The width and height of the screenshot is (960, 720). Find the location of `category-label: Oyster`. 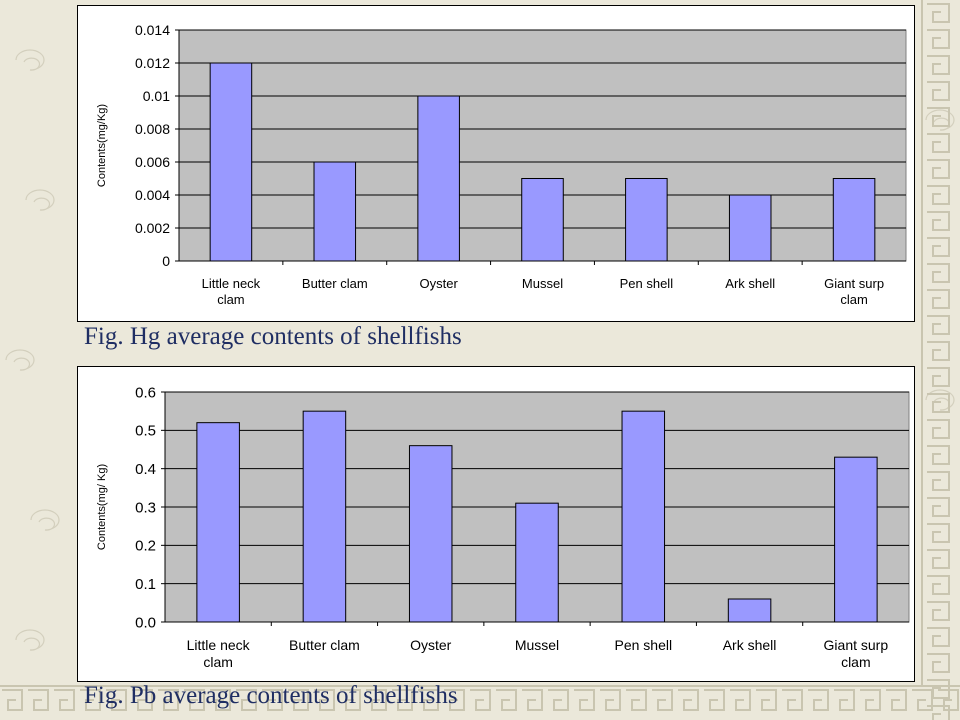

category-label: Oyster is located at coordinates (438, 283).